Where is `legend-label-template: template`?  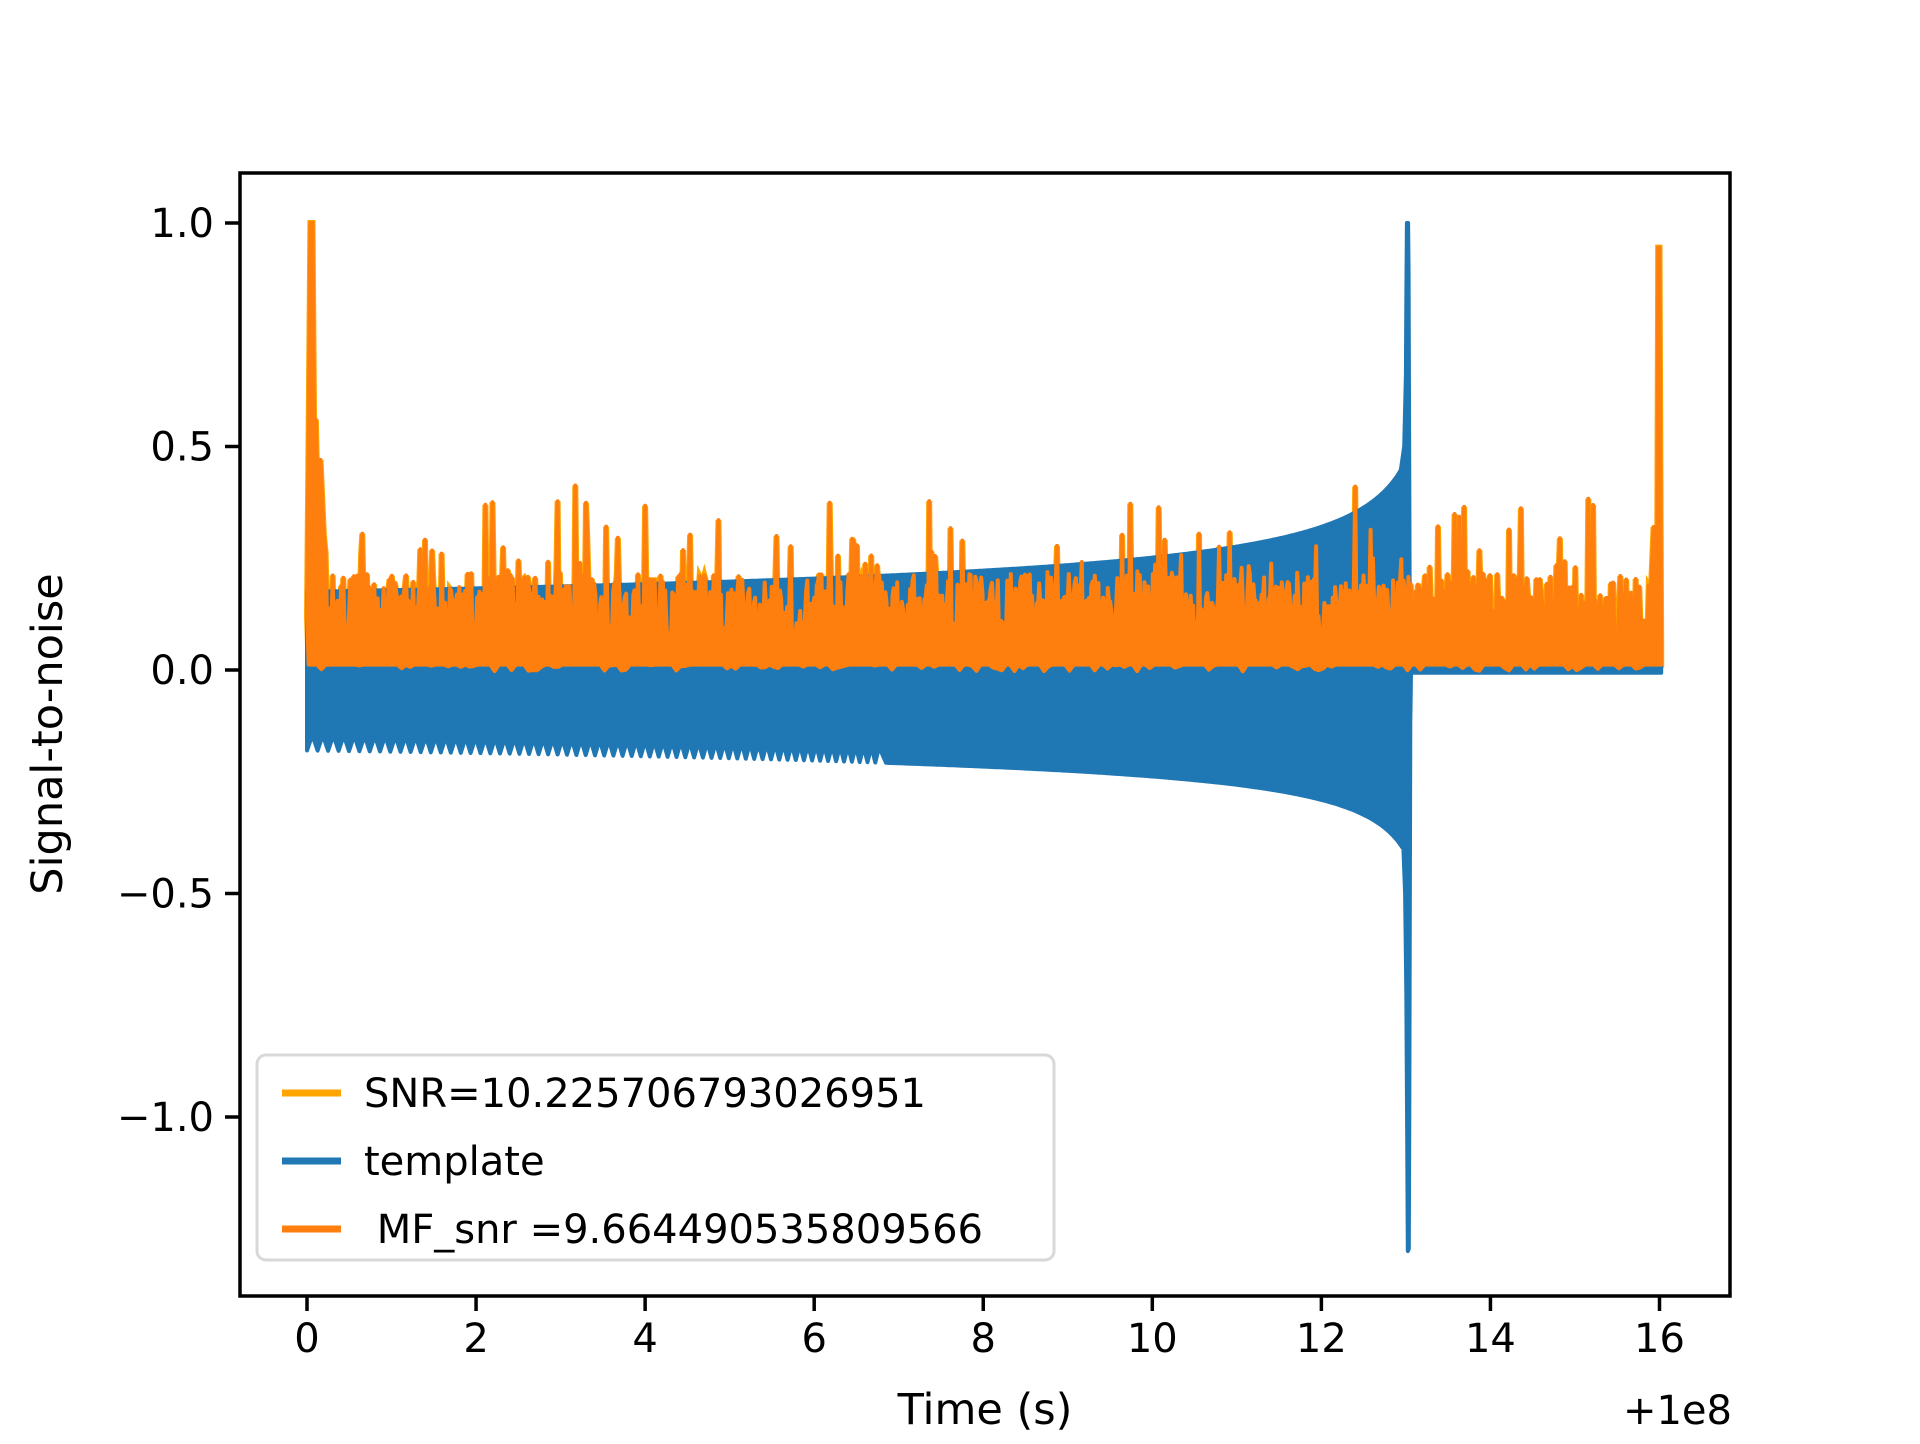 legend-label-template: template is located at coordinates (454, 1162).